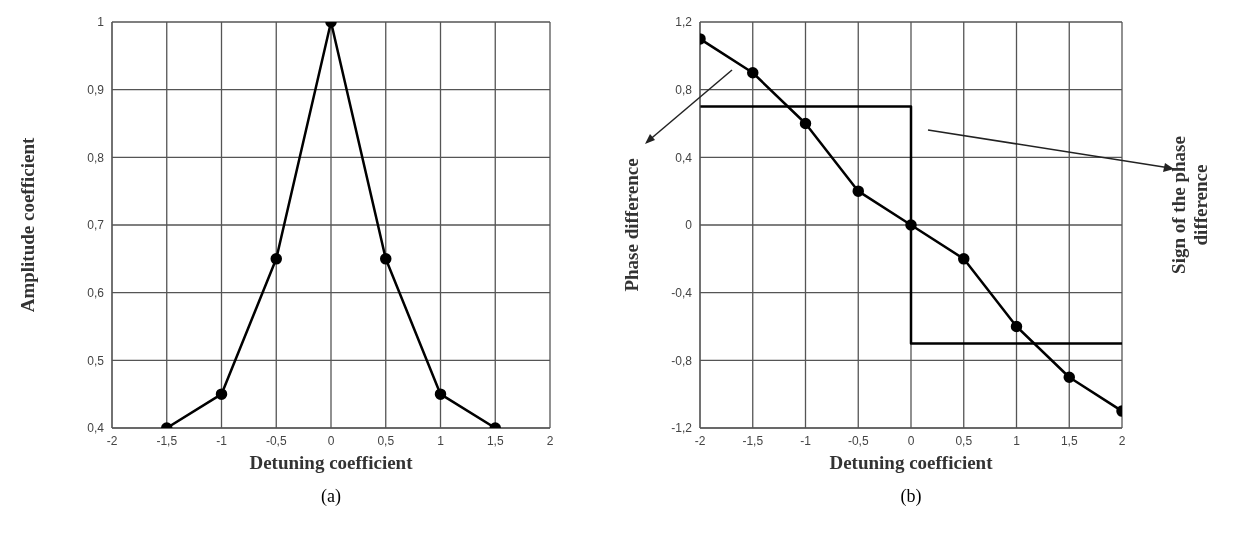 This screenshot has height=538, width=1244. What do you see at coordinates (101, 22) in the screenshot?
I see `y-tick-label: 1` at bounding box center [101, 22].